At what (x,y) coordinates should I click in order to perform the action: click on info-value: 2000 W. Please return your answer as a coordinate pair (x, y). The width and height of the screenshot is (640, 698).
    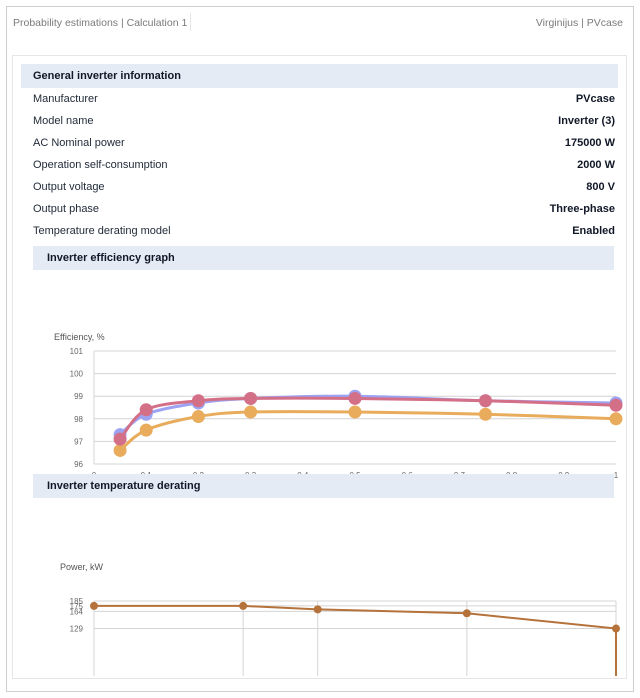
    Looking at the image, I should click on (596, 165).